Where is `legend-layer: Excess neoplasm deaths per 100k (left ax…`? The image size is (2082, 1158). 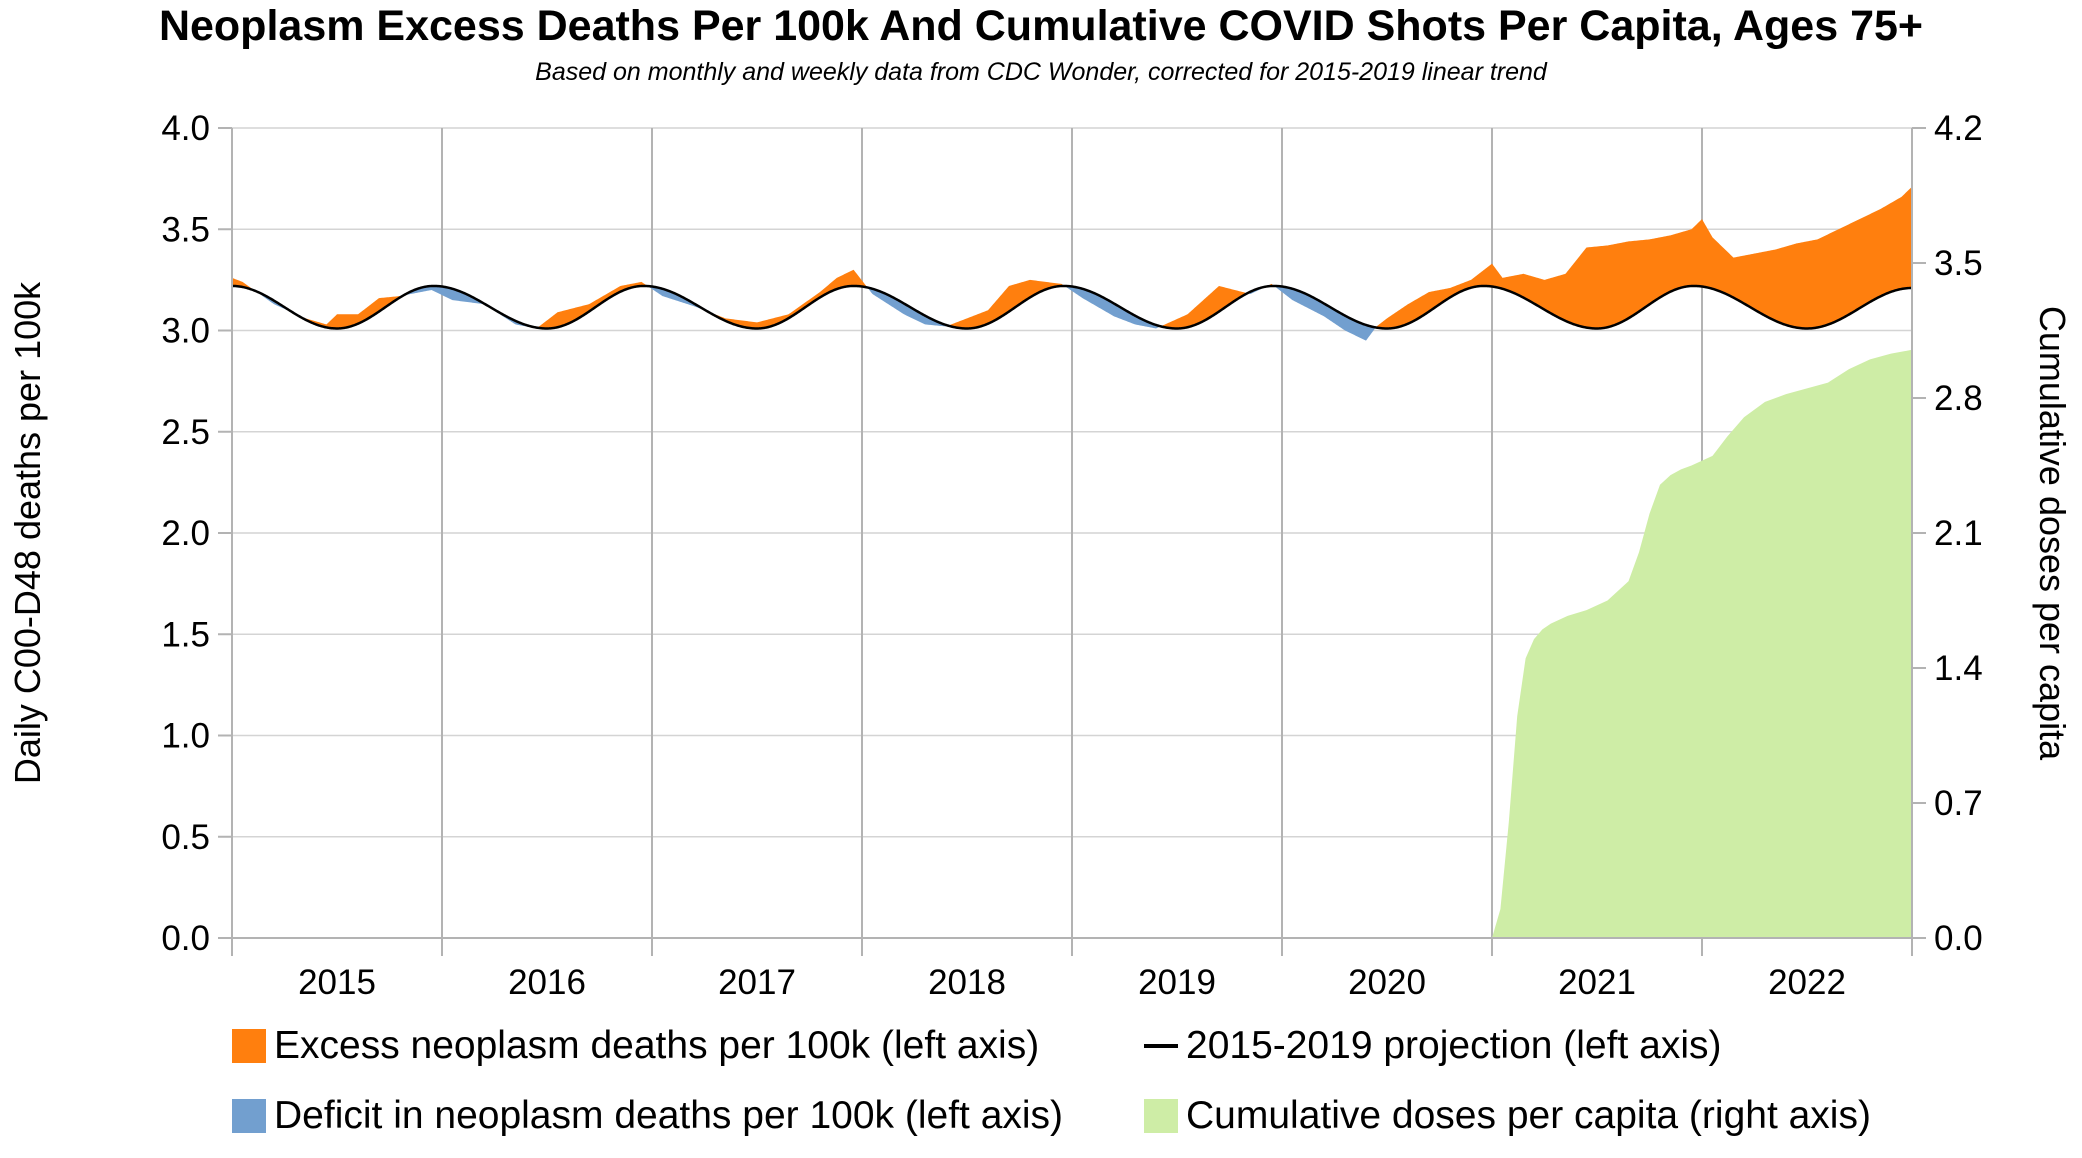 legend-layer: Excess neoplasm deaths per 100k (left ax… is located at coordinates (1051, 1080).